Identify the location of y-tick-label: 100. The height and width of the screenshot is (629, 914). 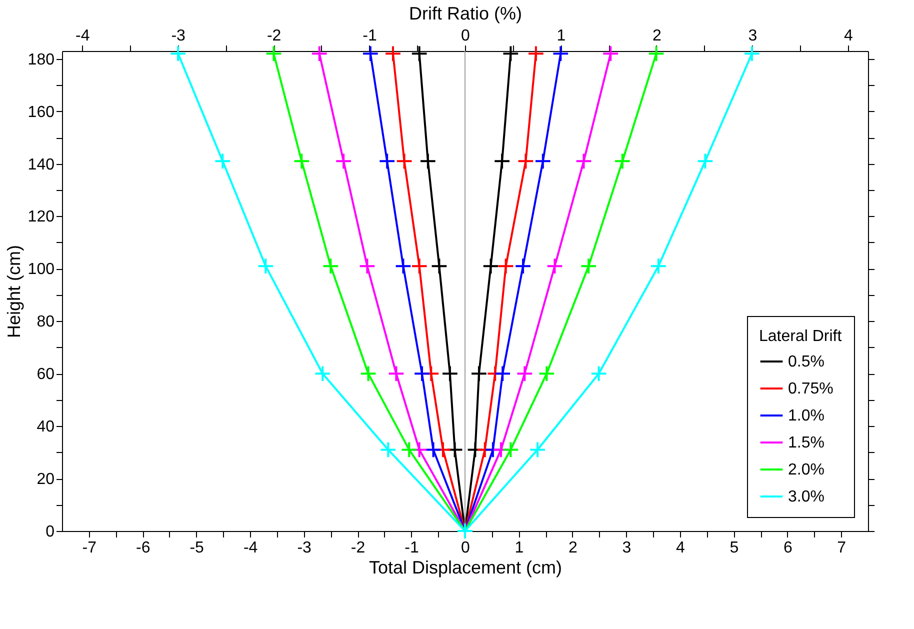
(41, 269).